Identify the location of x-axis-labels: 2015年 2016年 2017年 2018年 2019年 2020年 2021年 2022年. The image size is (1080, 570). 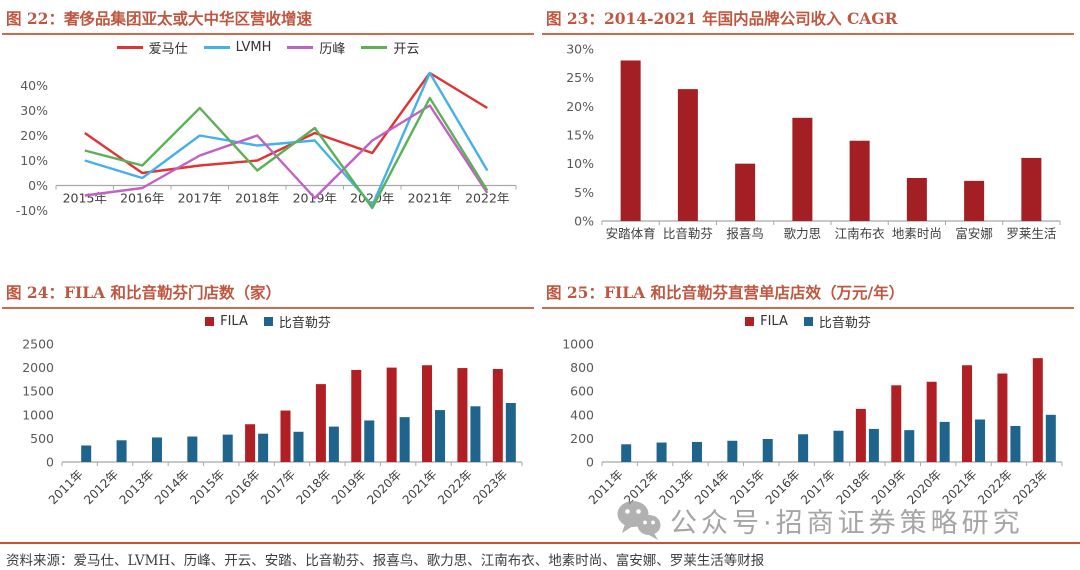
(286, 198).